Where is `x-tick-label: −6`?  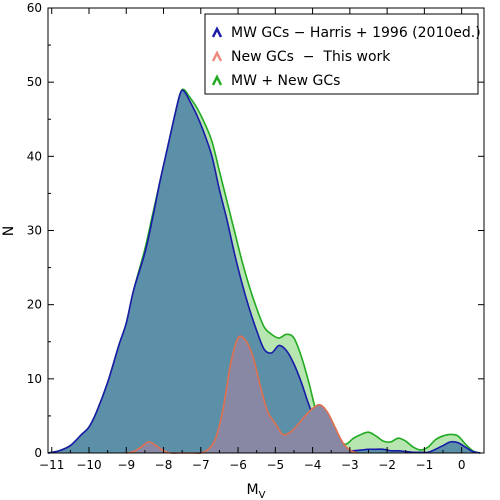 x-tick-label: −6 is located at coordinates (238, 465).